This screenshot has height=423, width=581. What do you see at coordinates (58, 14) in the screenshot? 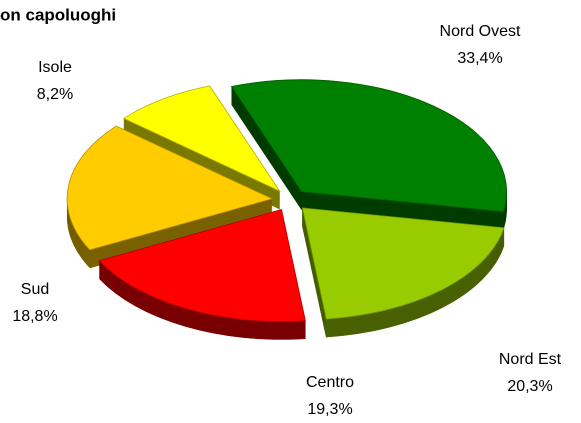
I see `chart-title: on capoluoghi` at bounding box center [58, 14].